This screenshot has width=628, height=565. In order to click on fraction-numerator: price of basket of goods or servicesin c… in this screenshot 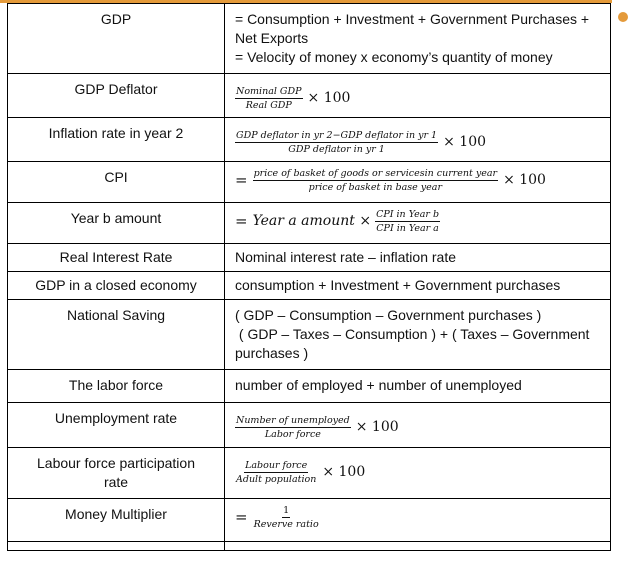, I will do `click(375, 174)`.